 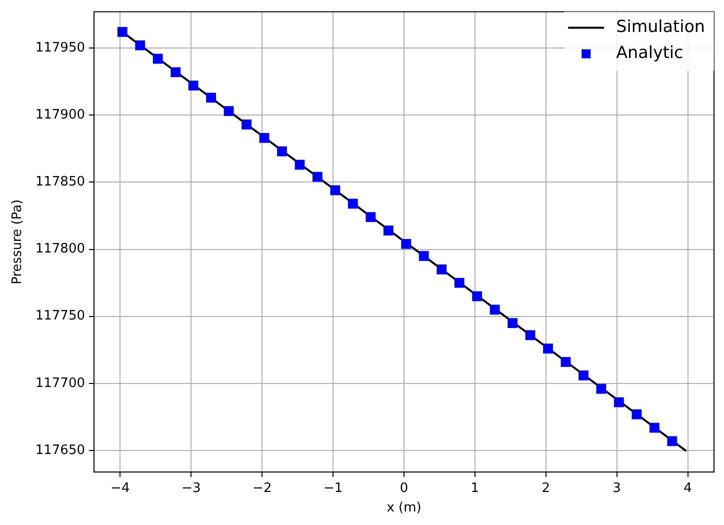 What do you see at coordinates (60, 182) in the screenshot?
I see `y-tick-label: 117850` at bounding box center [60, 182].